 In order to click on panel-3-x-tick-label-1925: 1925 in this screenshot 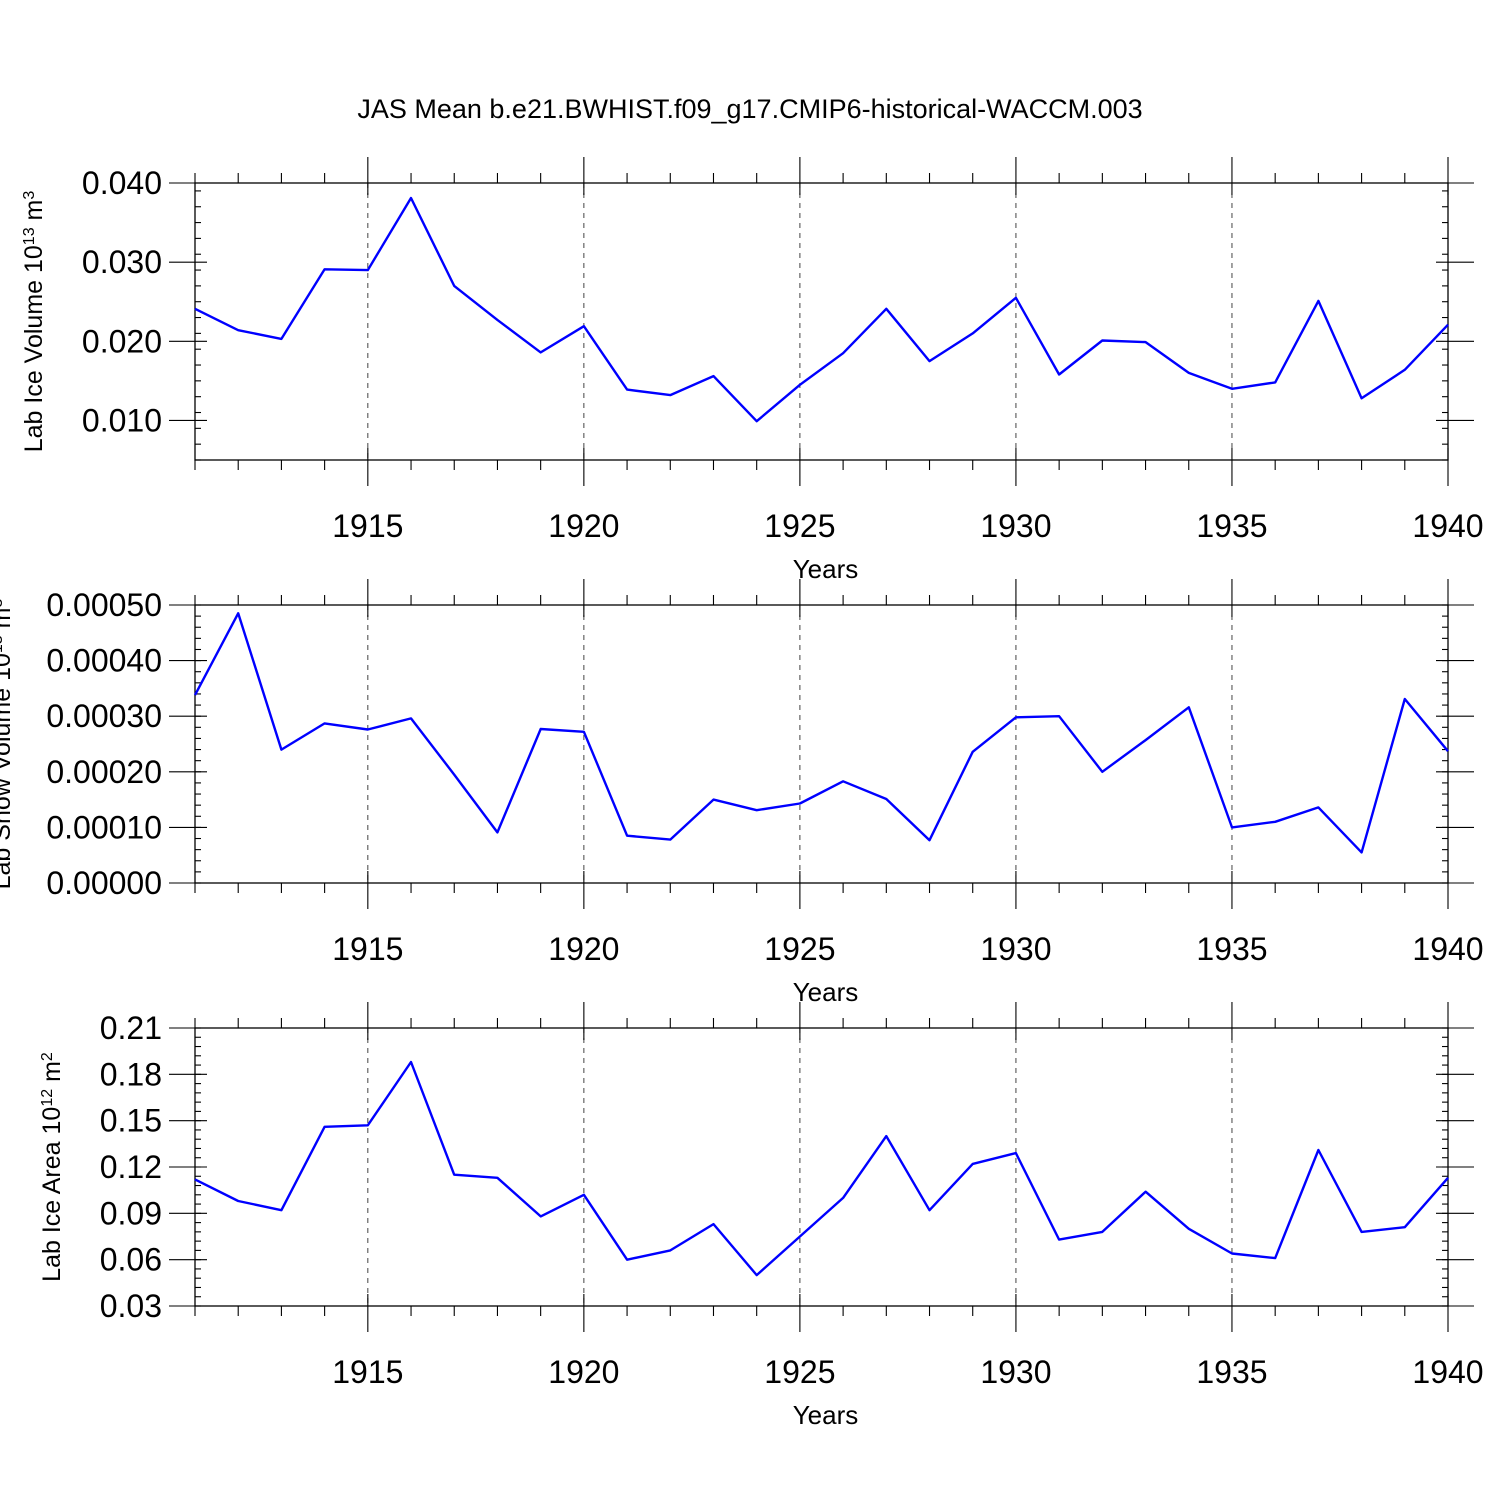, I will do `click(799, 1372)`.